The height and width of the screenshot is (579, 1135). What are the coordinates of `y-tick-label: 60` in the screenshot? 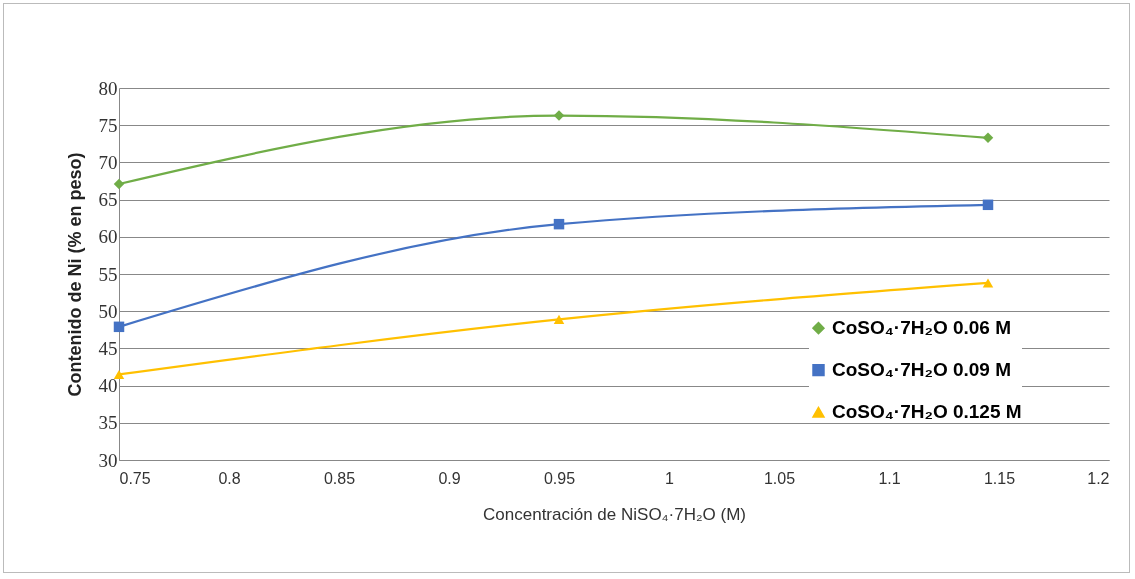 It's located at (108, 237).